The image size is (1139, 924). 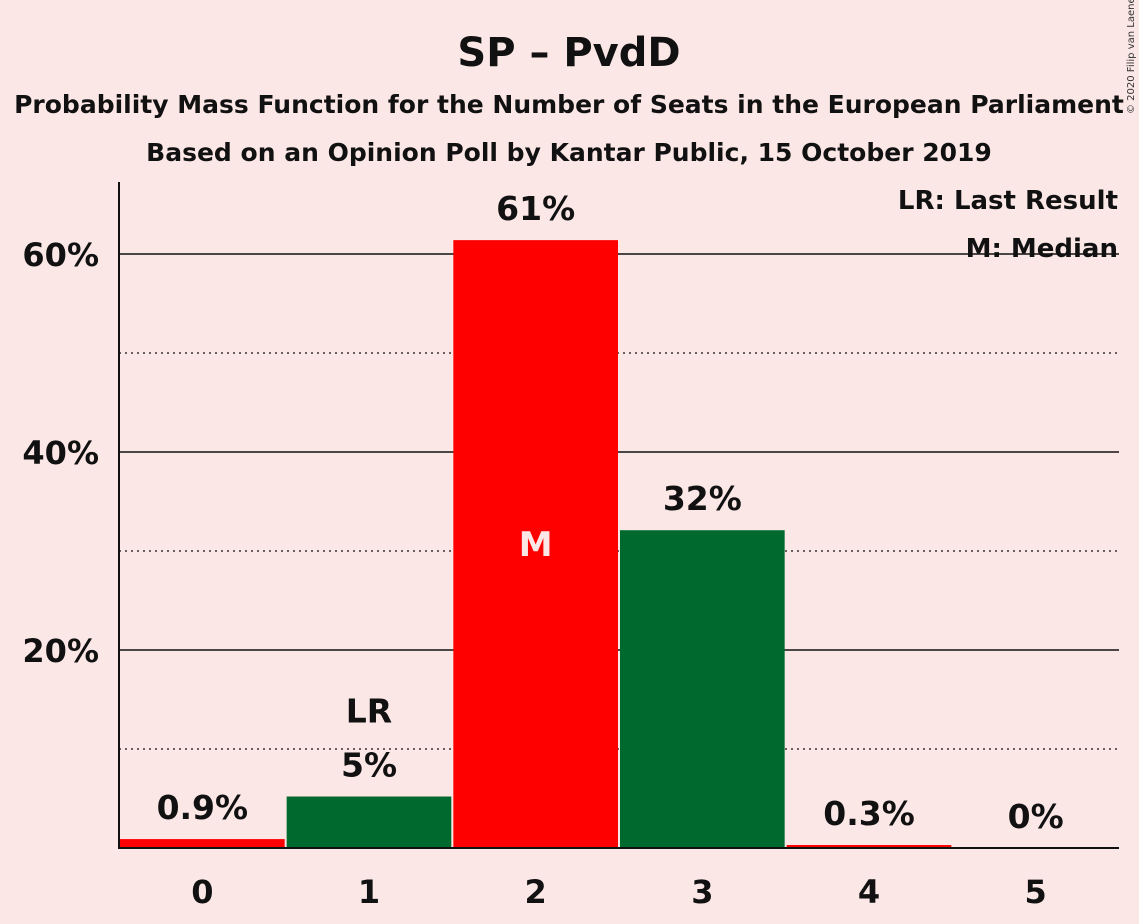 What do you see at coordinates (1131, 57) in the screenshot?
I see `copyright-text: © 2020 Filip van Laenen` at bounding box center [1131, 57].